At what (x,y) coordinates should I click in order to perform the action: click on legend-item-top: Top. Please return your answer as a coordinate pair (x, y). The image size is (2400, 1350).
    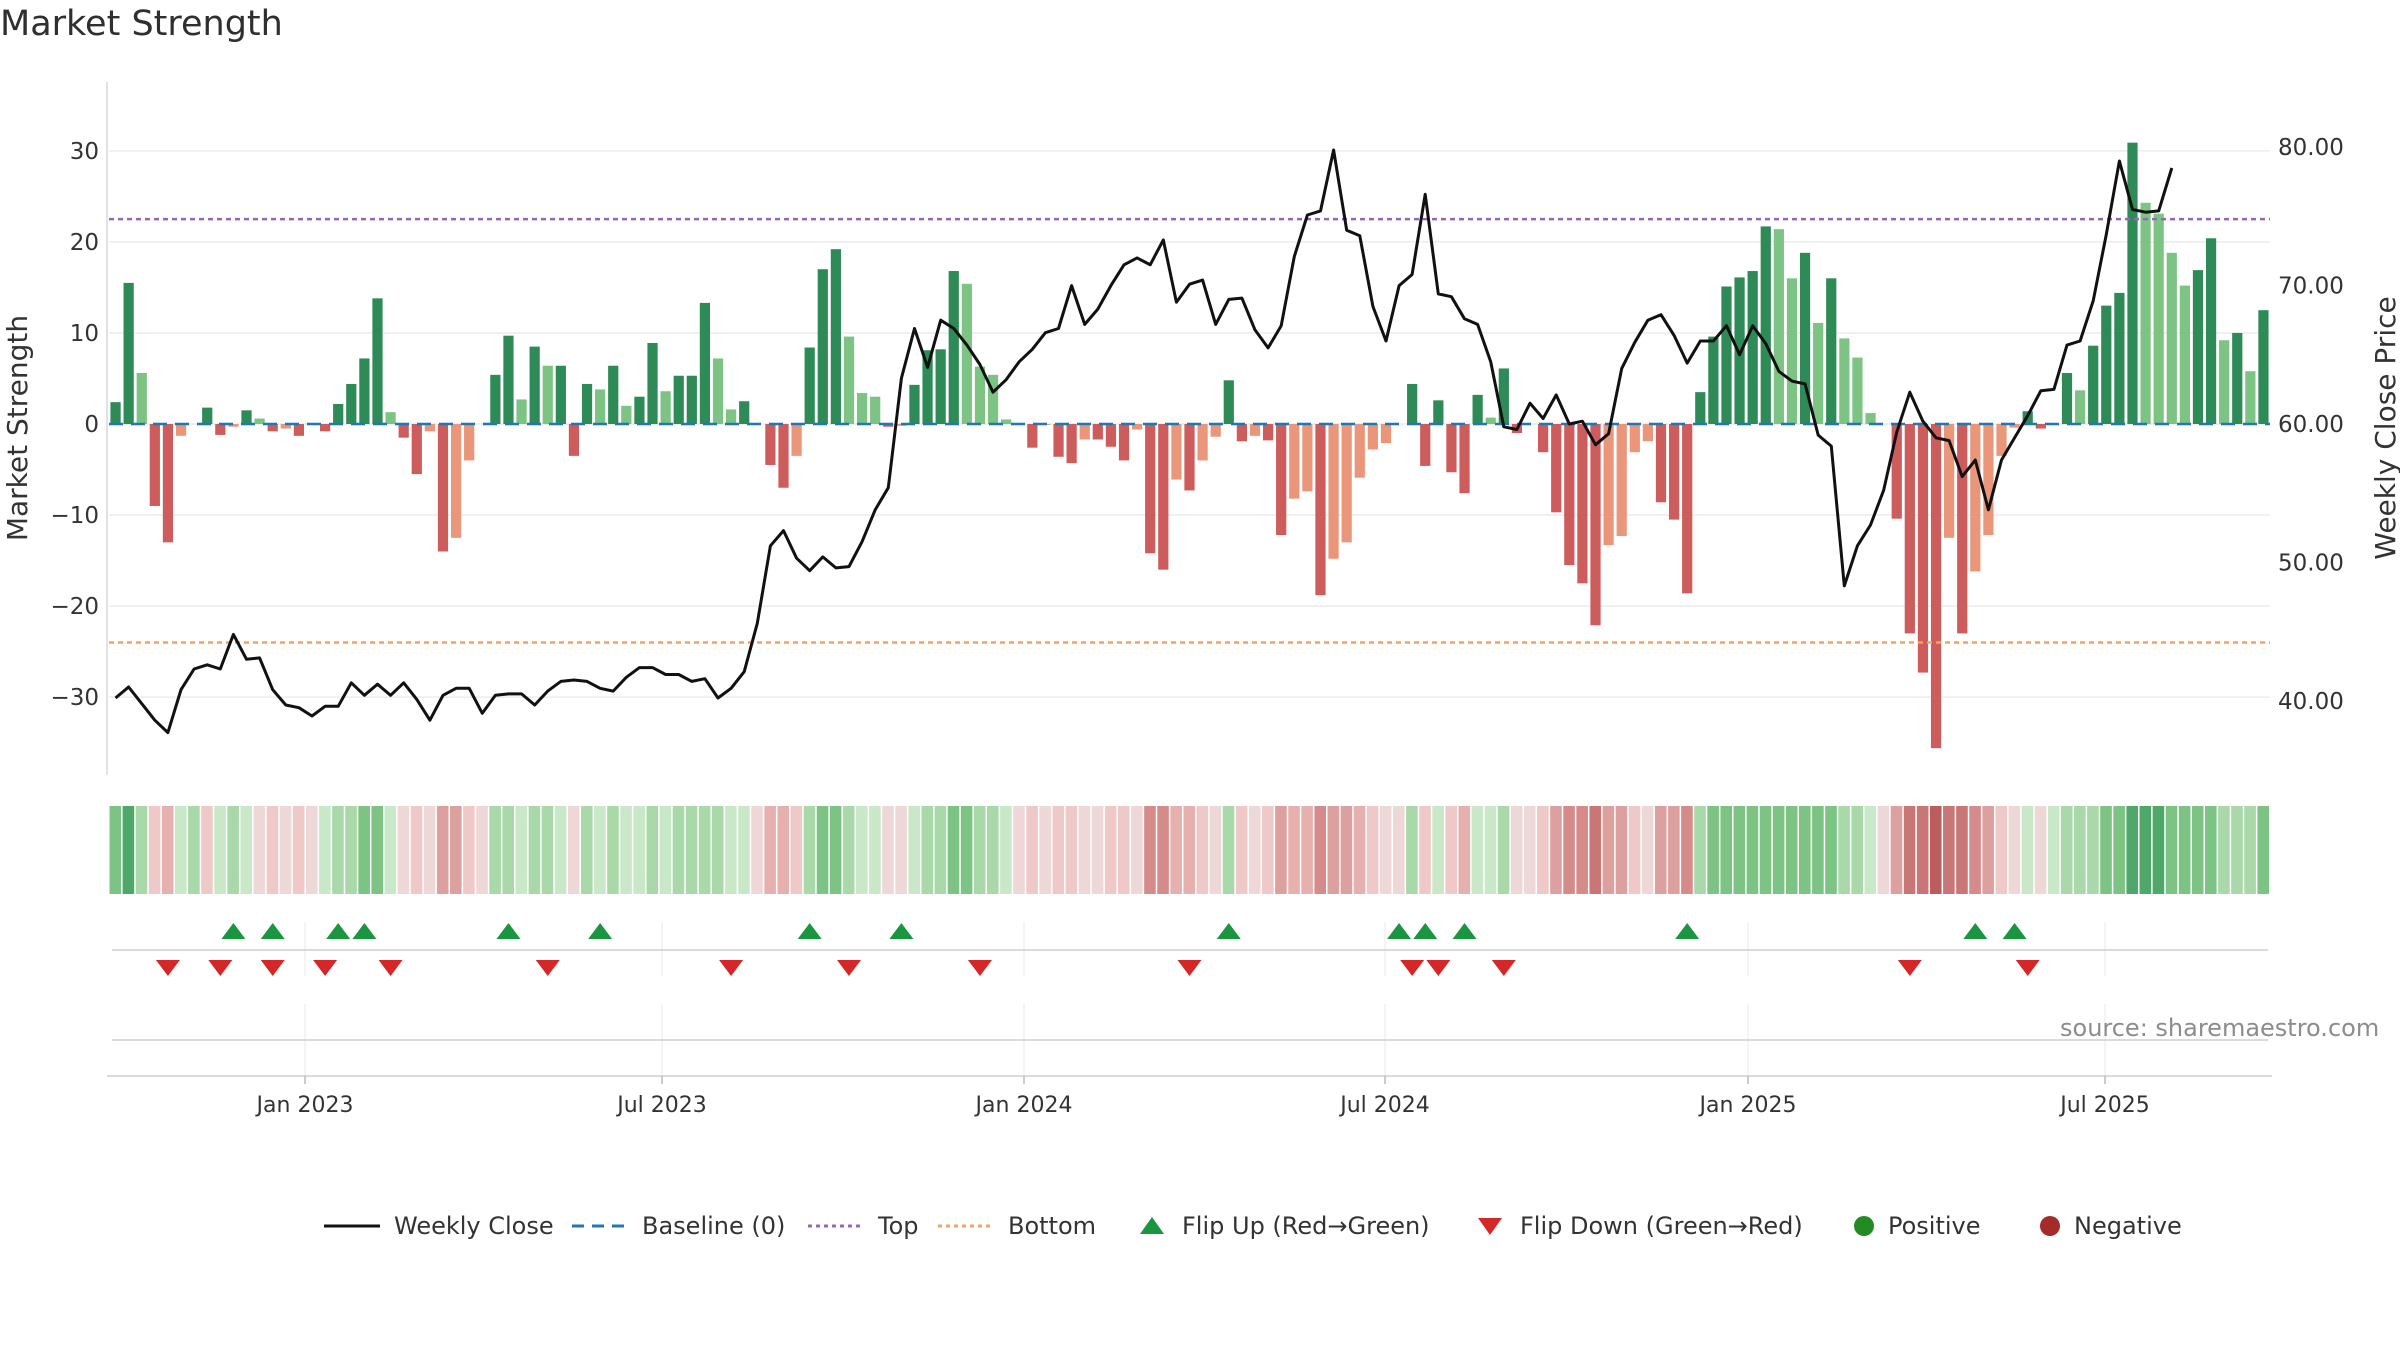
    Looking at the image, I should click on (862, 1226).